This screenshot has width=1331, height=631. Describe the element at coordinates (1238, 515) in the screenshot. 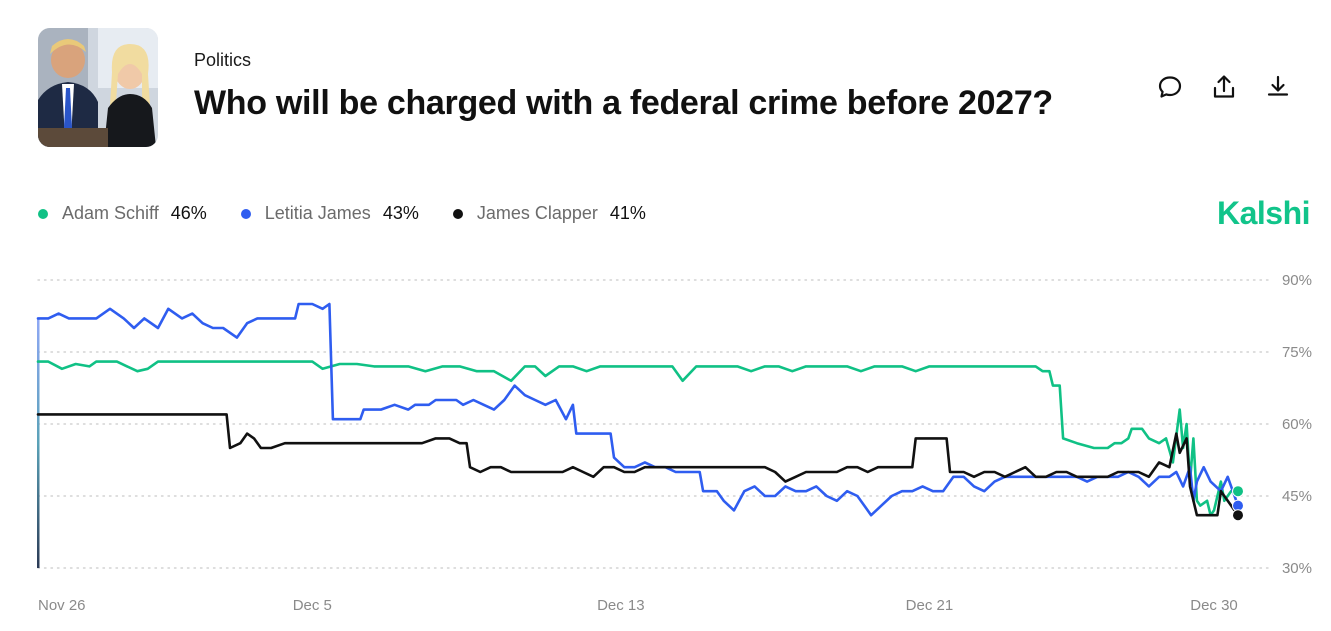

I see `series-end-dot-james-clapper` at that location.